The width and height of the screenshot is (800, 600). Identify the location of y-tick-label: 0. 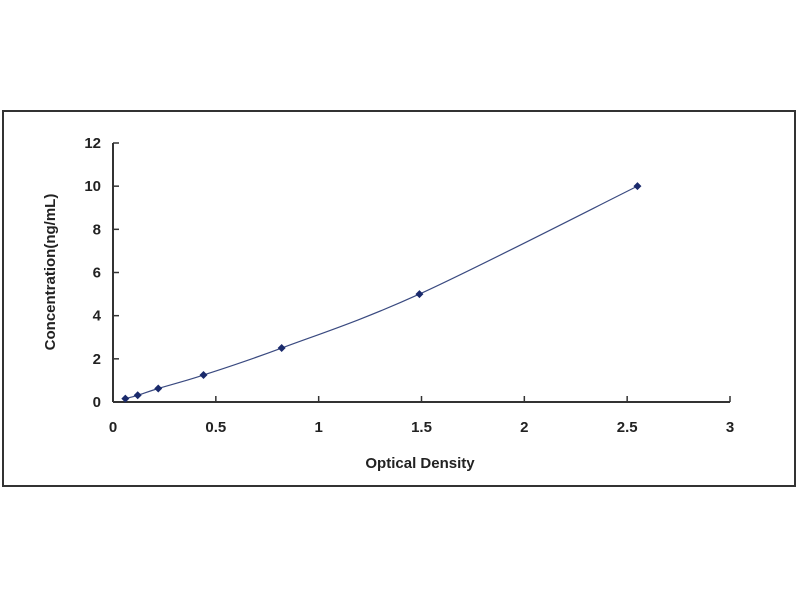
(97, 402).